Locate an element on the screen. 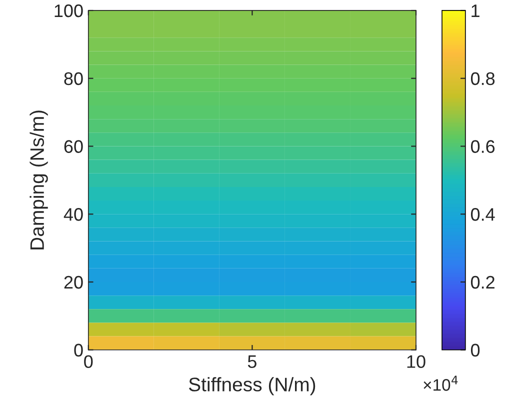  x-tick-label: 10 is located at coordinates (416, 361).